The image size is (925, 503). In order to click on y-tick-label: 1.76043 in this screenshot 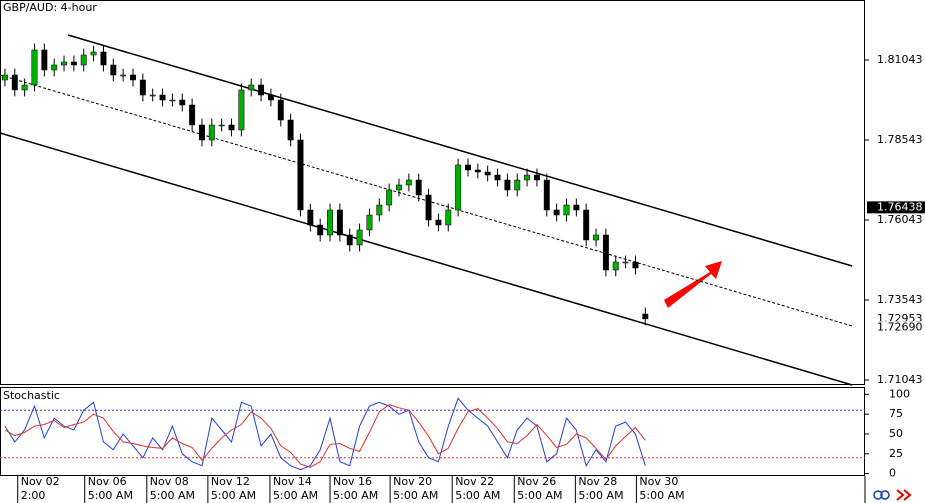, I will do `click(900, 219)`.